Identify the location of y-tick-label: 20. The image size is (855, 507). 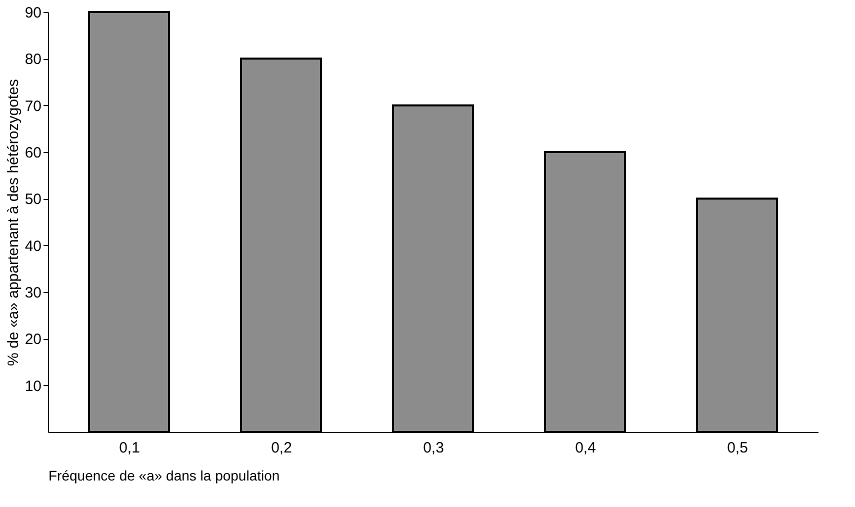
(33, 339).